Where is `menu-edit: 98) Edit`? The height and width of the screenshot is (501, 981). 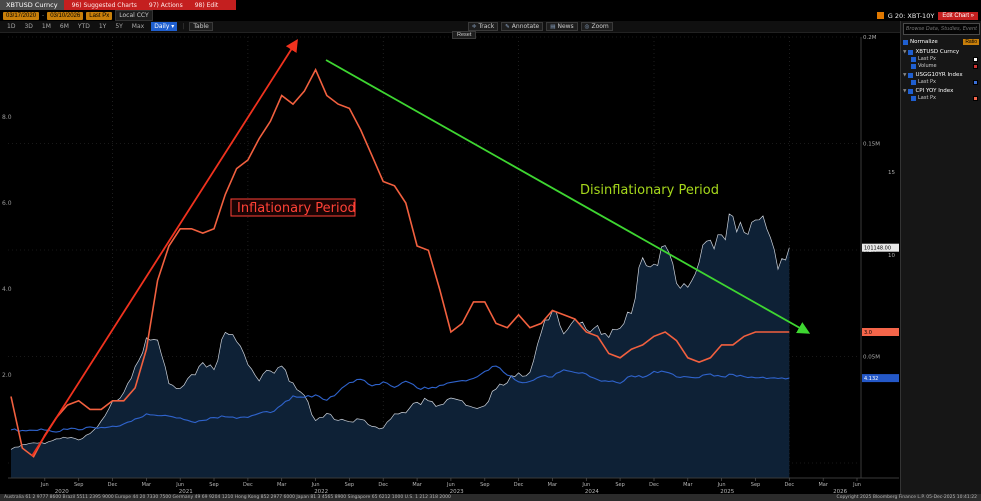
menu-edit: 98) Edit is located at coordinates (206, 5).